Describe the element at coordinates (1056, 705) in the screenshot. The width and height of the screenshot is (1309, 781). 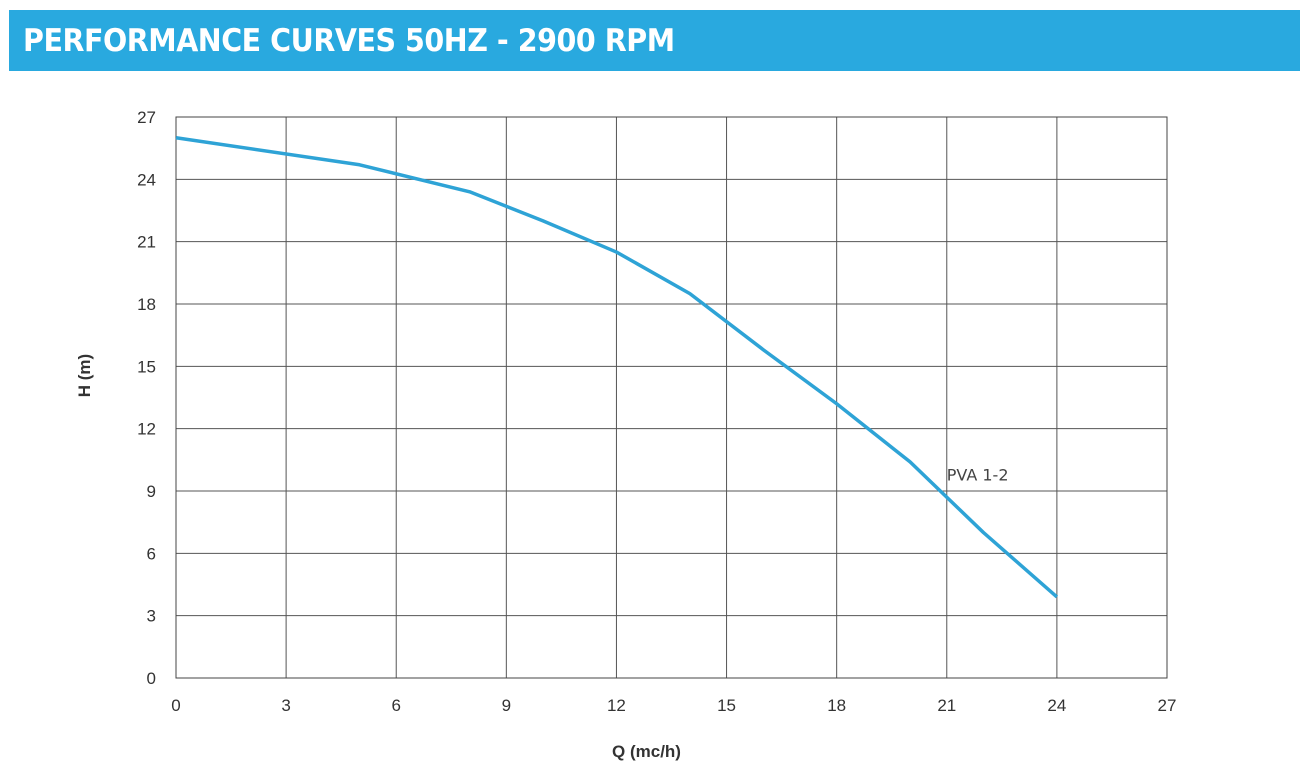
I see `x-tick-label: 24` at that location.